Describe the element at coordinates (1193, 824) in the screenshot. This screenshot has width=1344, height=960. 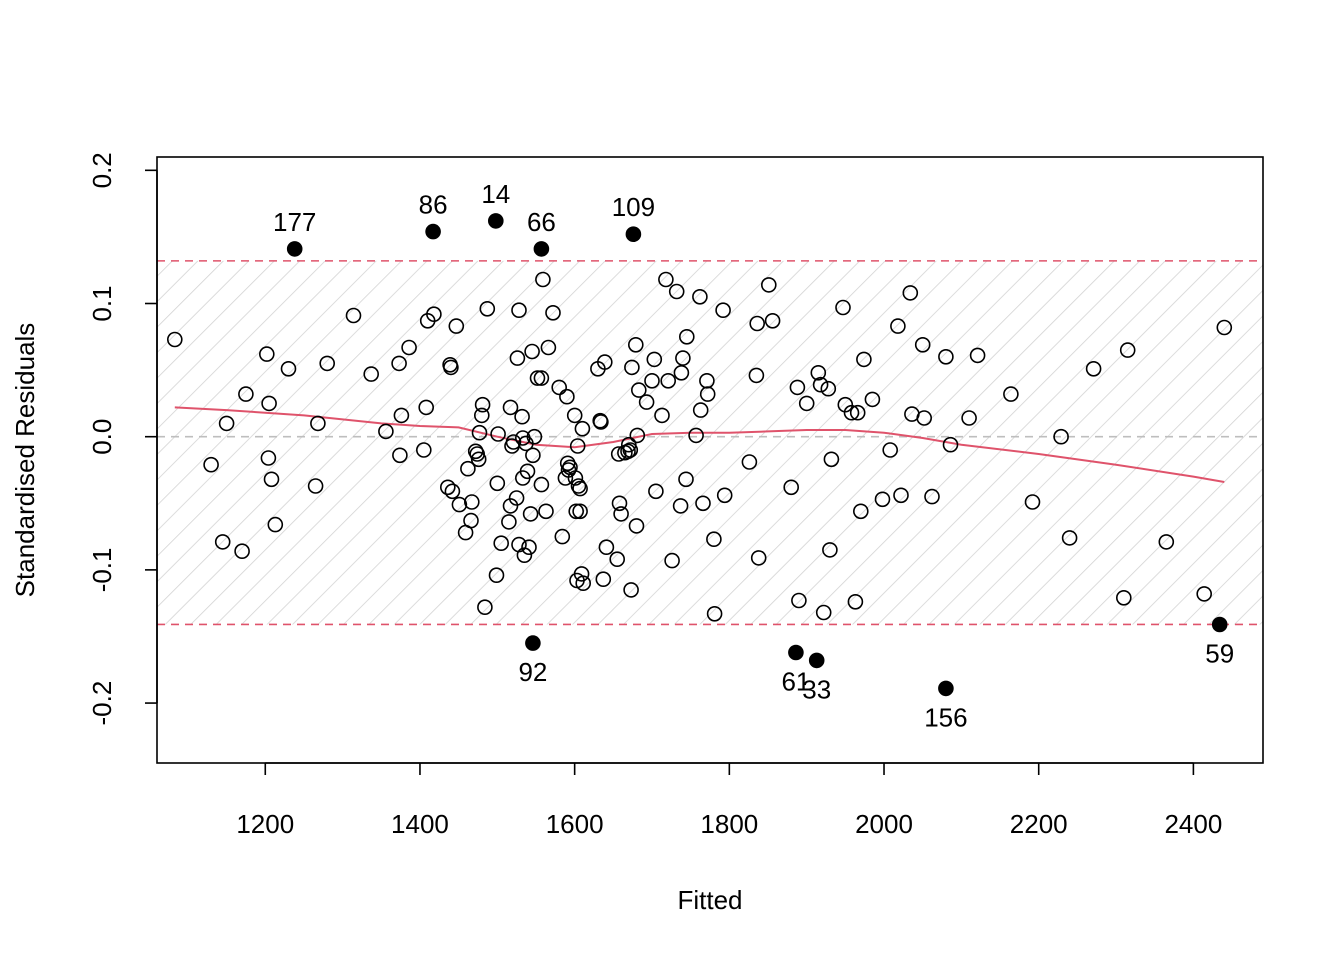
I see `x-tick-label: 2400` at that location.